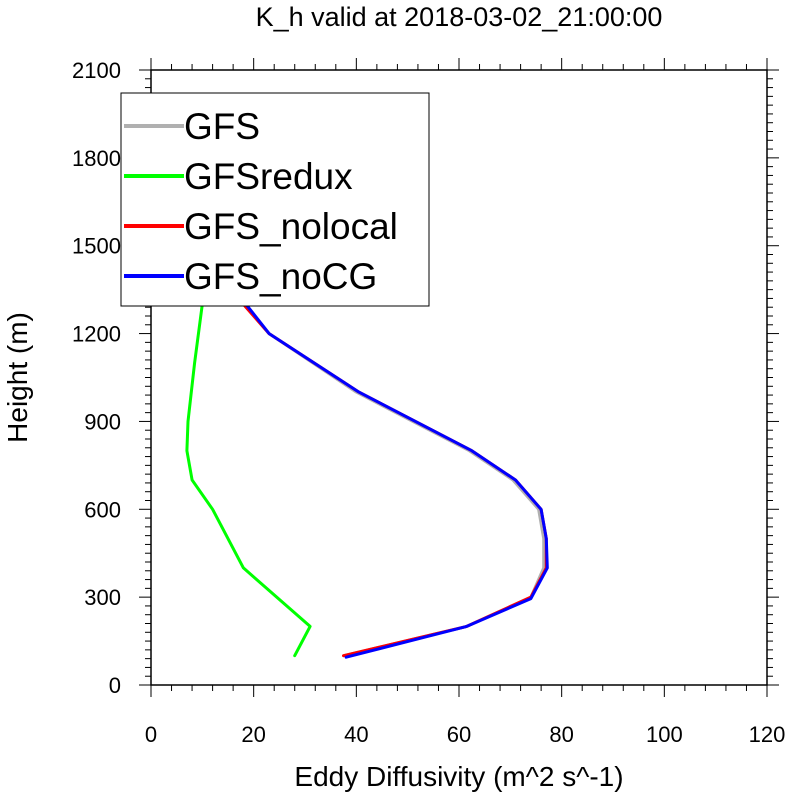  Describe the element at coordinates (151, 734) in the screenshot. I see `x-tick-label: 0` at that location.